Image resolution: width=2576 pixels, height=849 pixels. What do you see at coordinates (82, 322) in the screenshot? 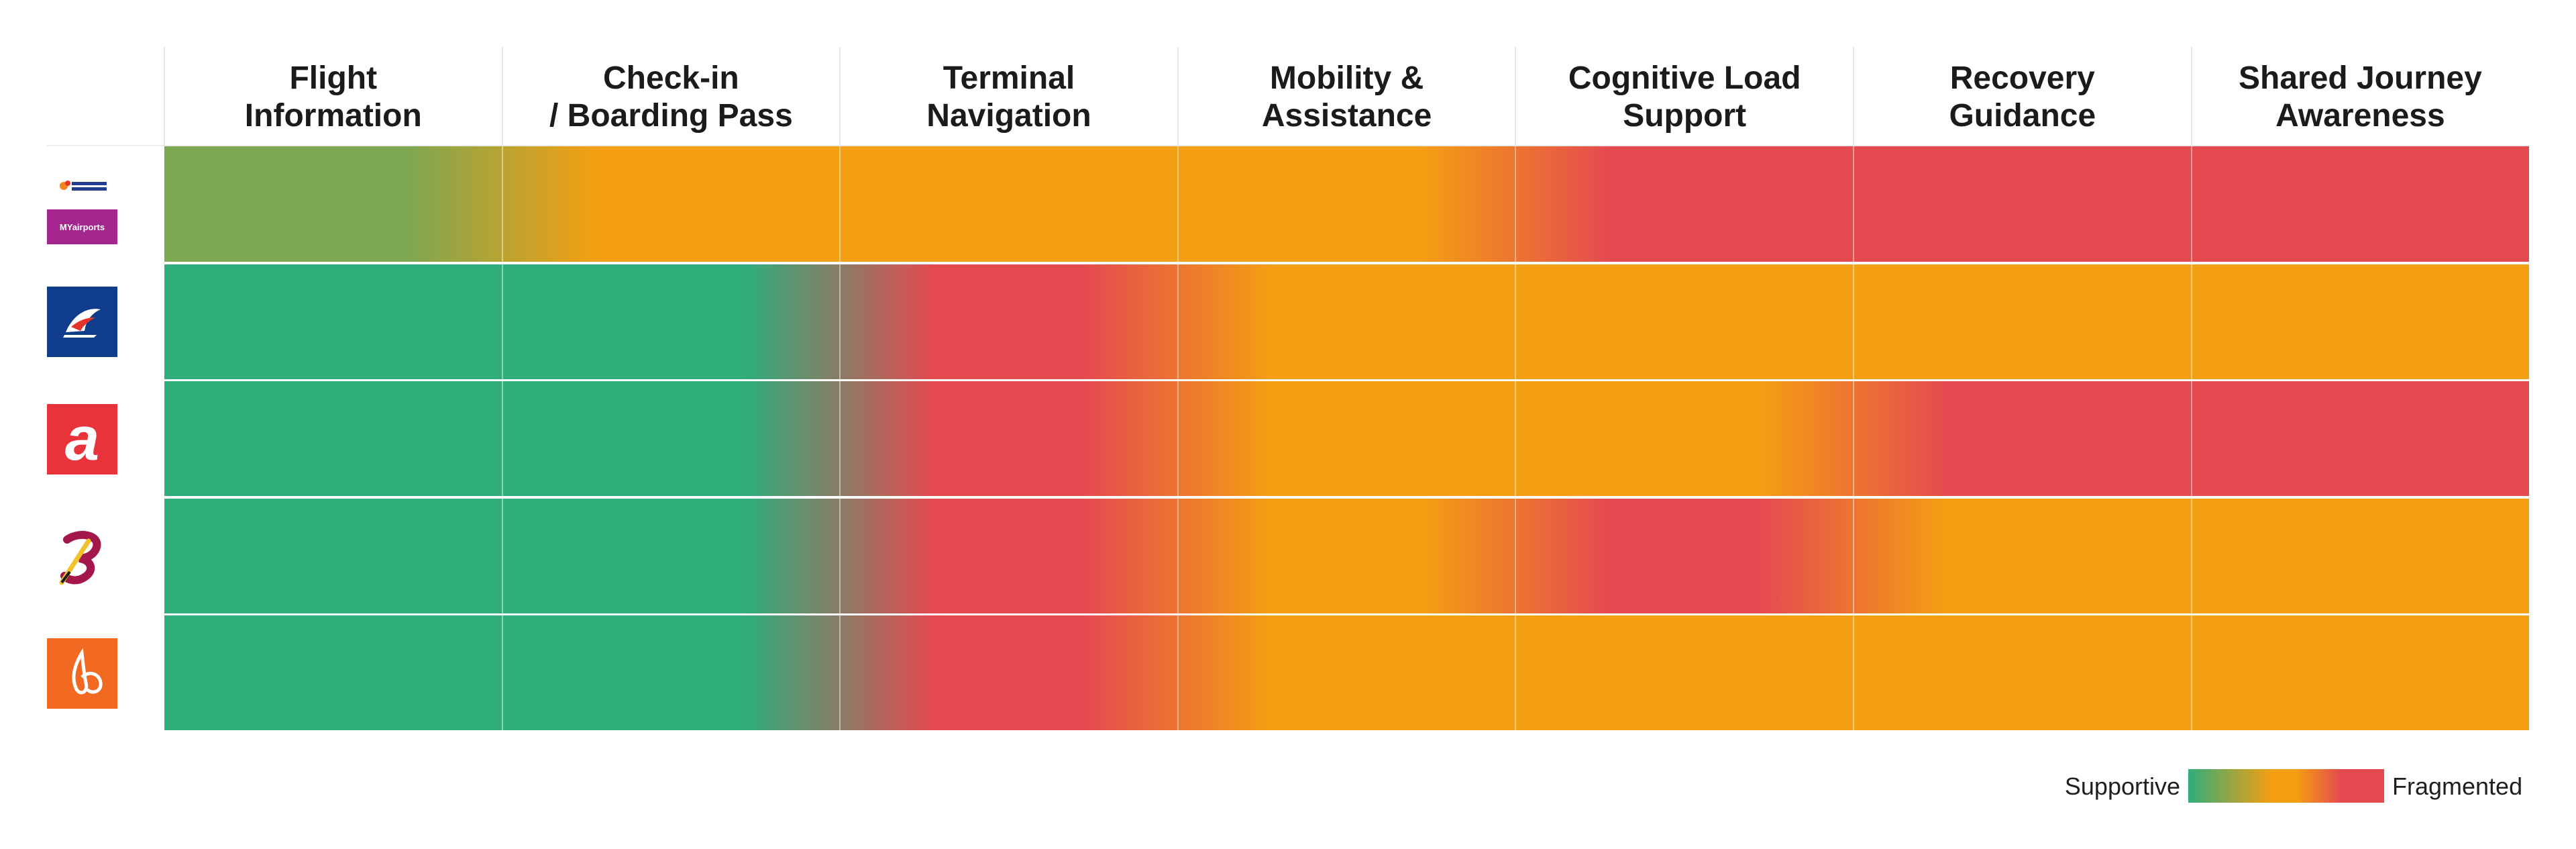
I see `malaysia-airlines-logo` at bounding box center [82, 322].